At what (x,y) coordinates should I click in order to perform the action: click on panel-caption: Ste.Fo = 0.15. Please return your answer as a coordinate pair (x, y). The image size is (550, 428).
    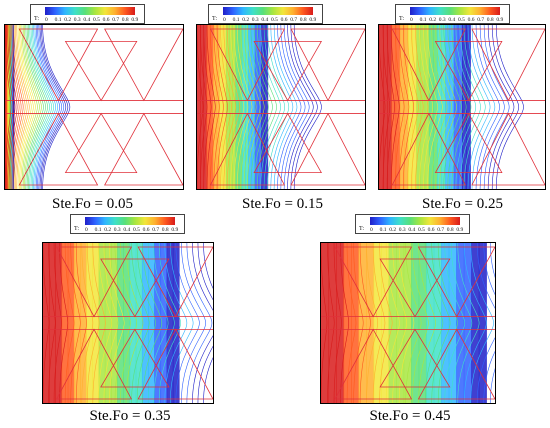
    Looking at the image, I should click on (282, 204).